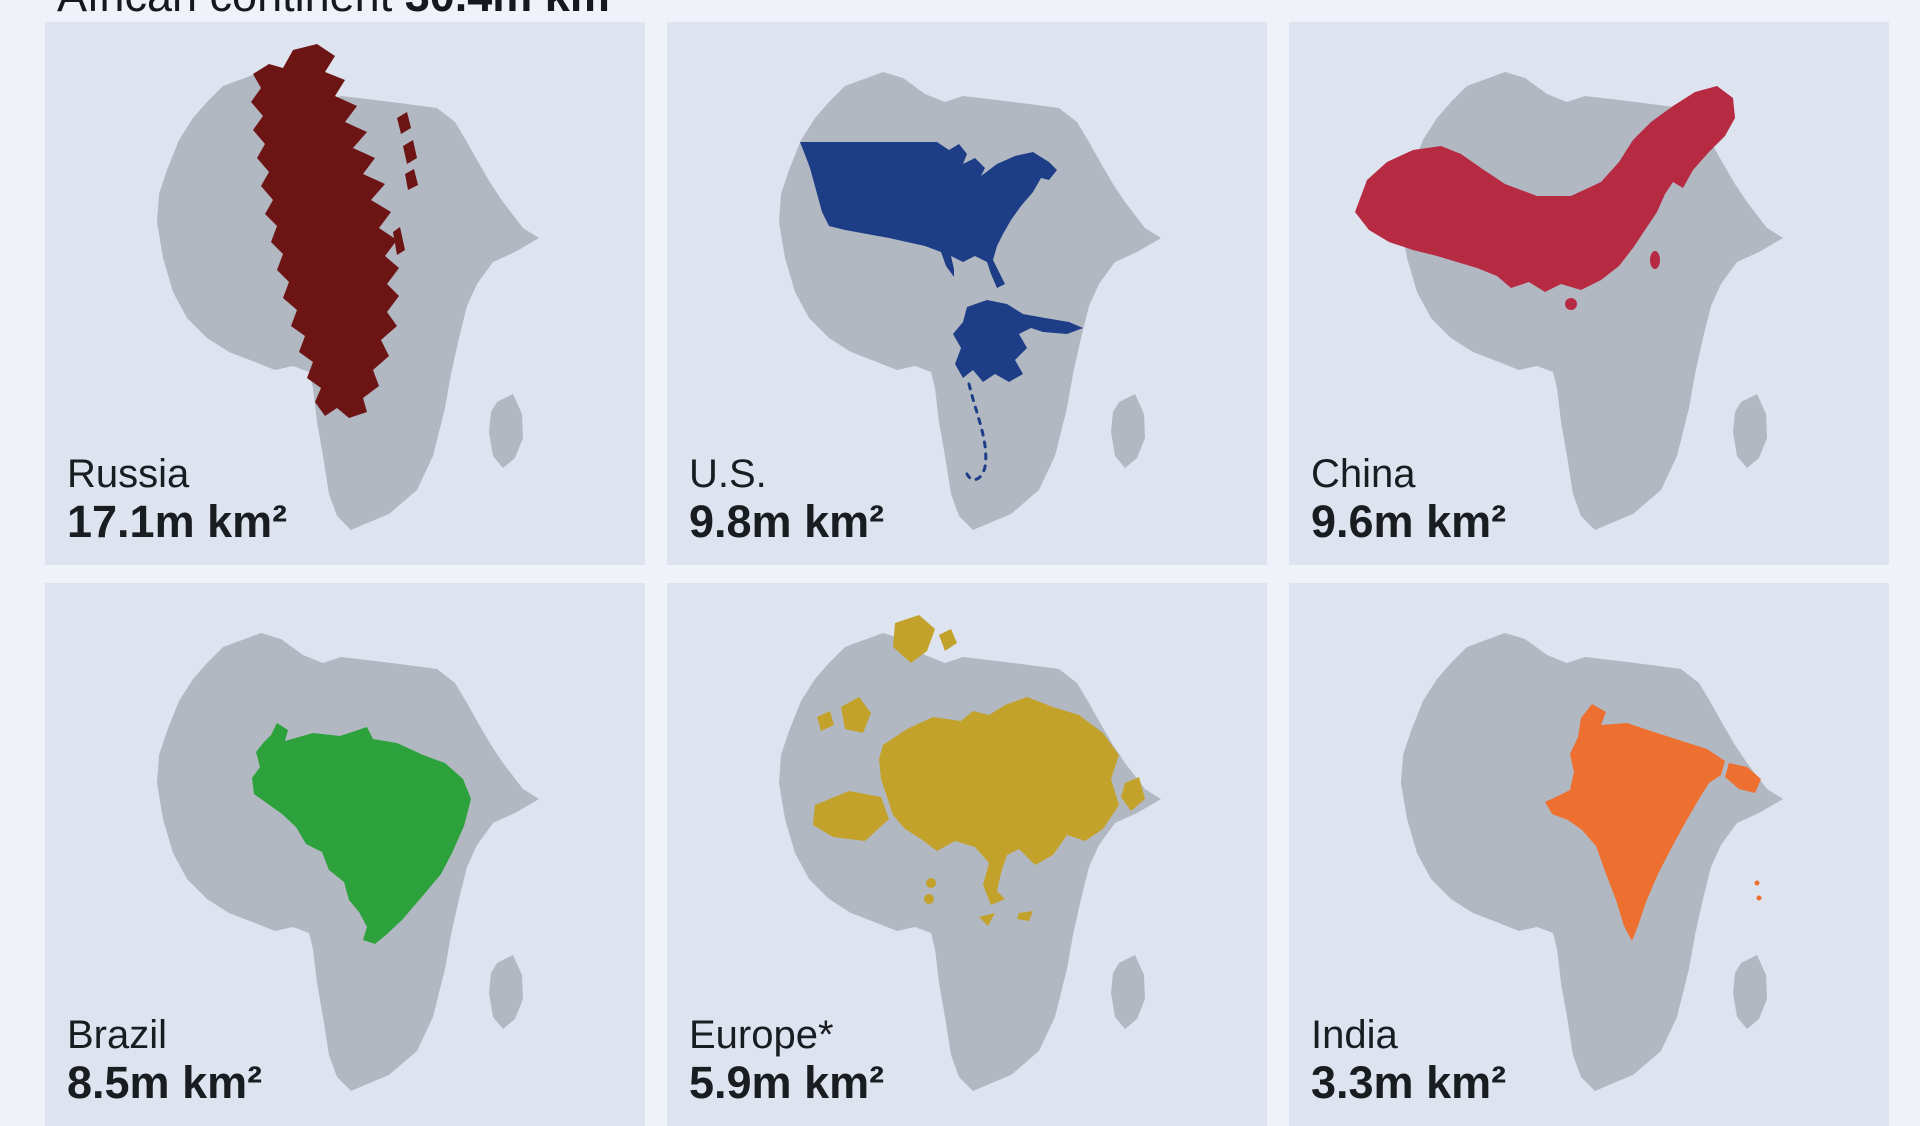  I want to click on country-area: 8.5m km², so click(165, 1082).